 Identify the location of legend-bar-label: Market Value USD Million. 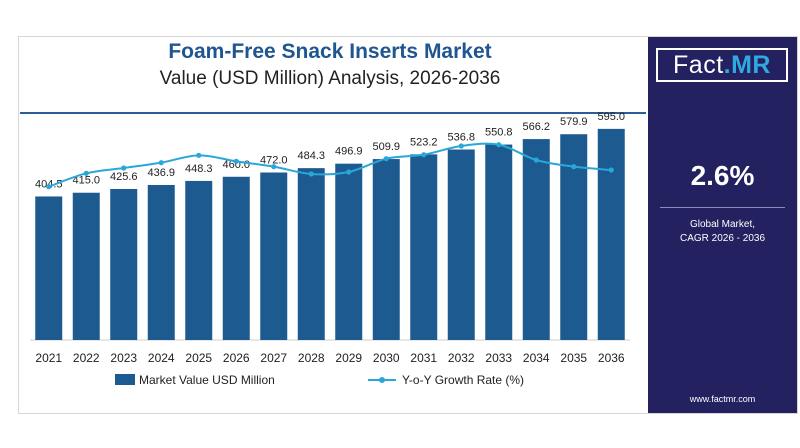
(207, 380).